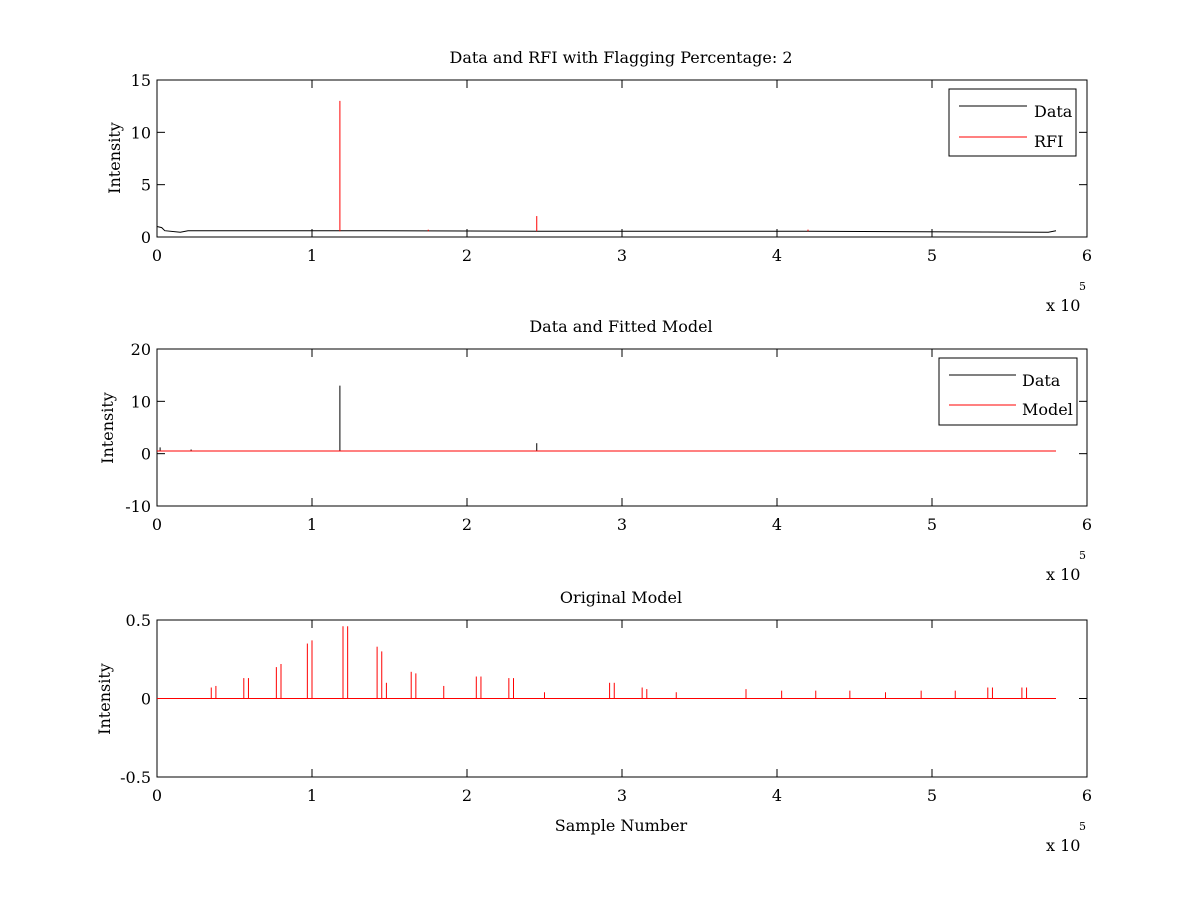  What do you see at coordinates (621, 597) in the screenshot?
I see `panel-title: Original Model` at bounding box center [621, 597].